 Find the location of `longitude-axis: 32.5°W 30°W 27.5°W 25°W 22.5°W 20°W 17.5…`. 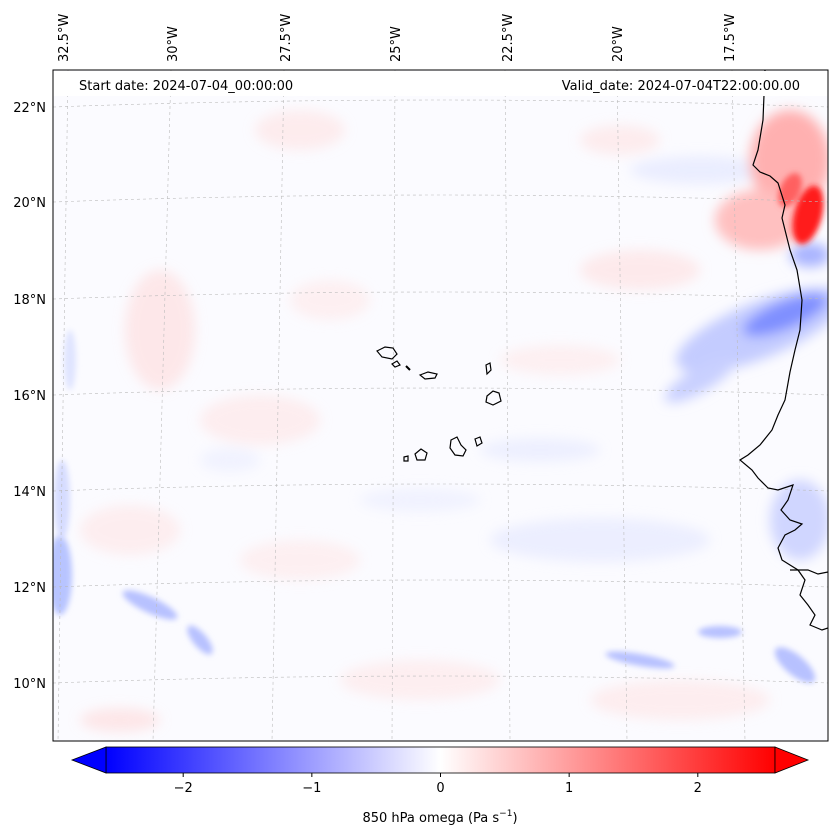

longitude-axis: 32.5°W 30°W 27.5°W 25°W 22.5°W 20°W 17.5… is located at coordinates (397, 38).